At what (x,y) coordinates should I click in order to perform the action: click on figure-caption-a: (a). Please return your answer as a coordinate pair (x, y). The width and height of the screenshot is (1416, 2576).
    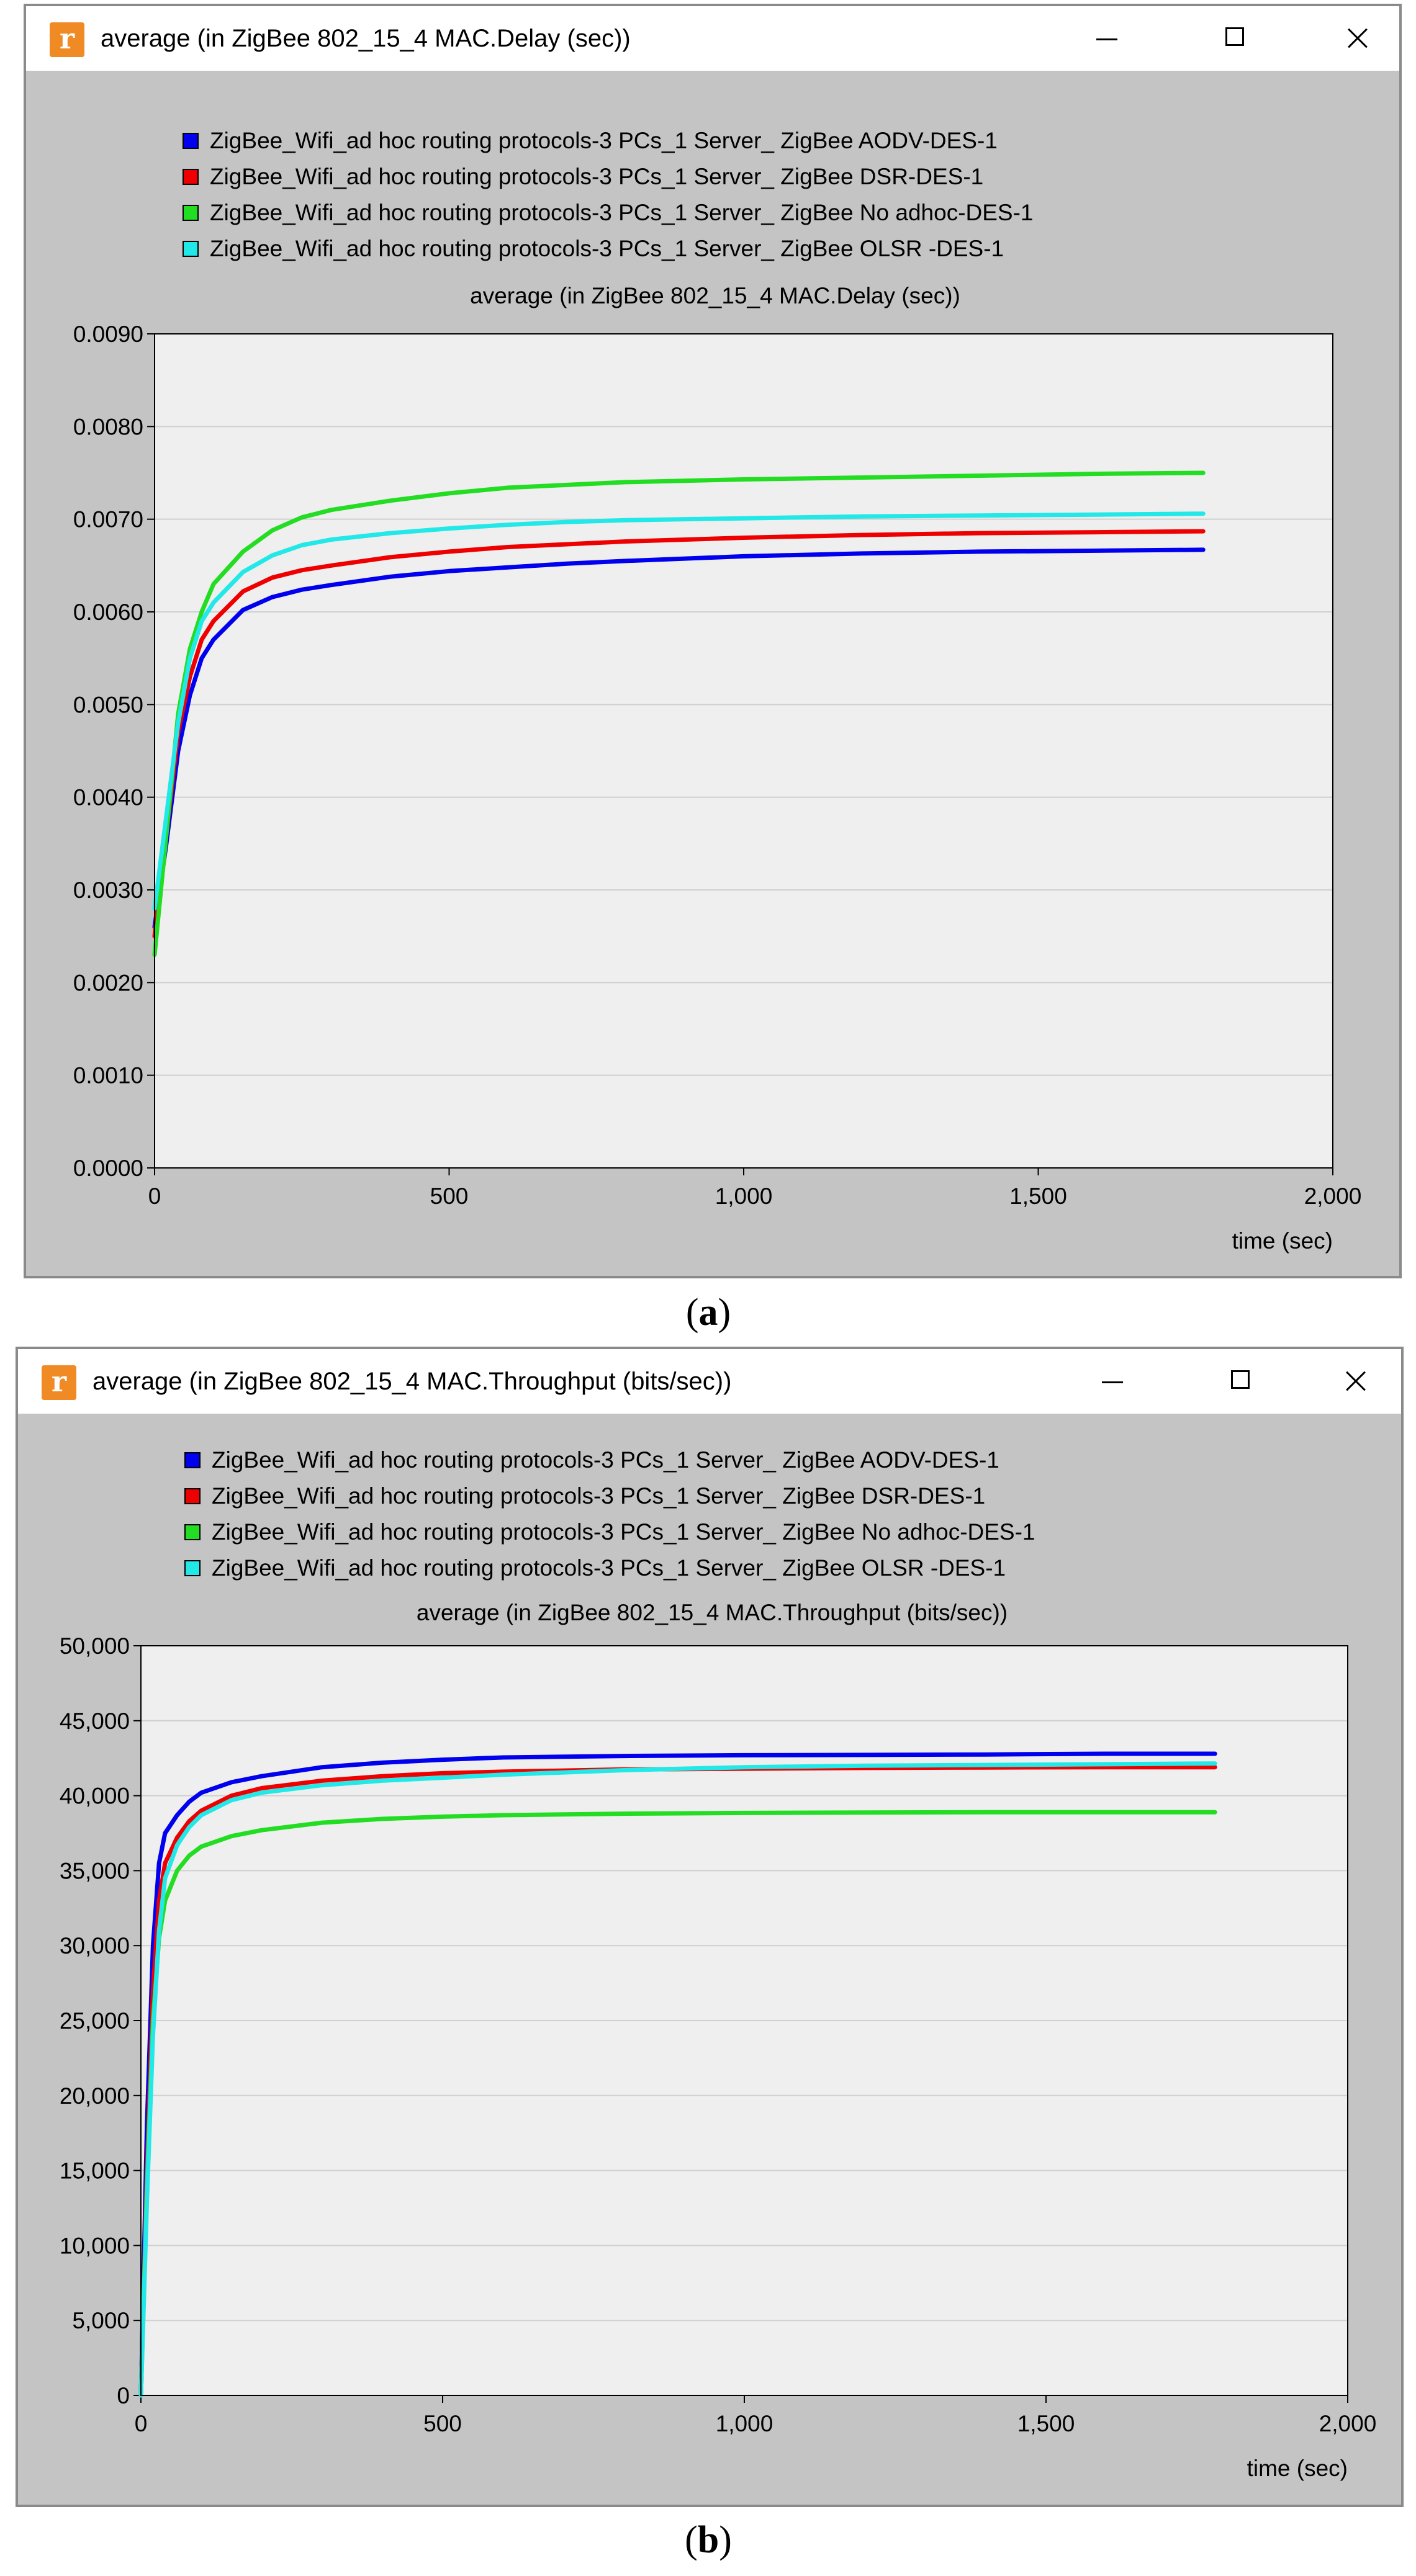
    Looking at the image, I should click on (708, 1312).